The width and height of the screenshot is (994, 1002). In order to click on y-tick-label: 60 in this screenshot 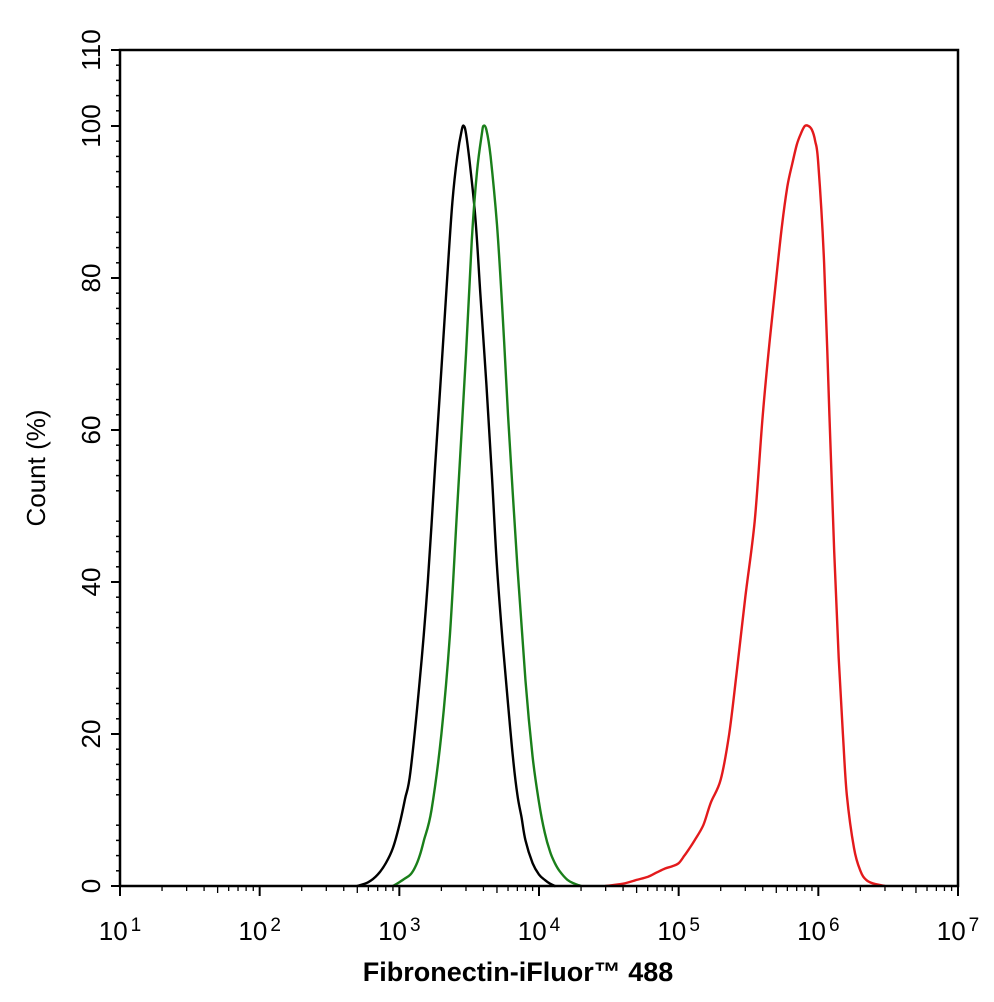, I will do `click(91, 430)`.